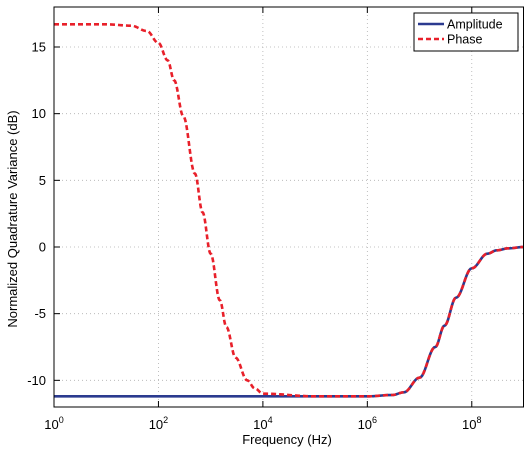  Describe the element at coordinates (262, 423) in the screenshot. I see `x-tick-label: 10⁴` at that location.